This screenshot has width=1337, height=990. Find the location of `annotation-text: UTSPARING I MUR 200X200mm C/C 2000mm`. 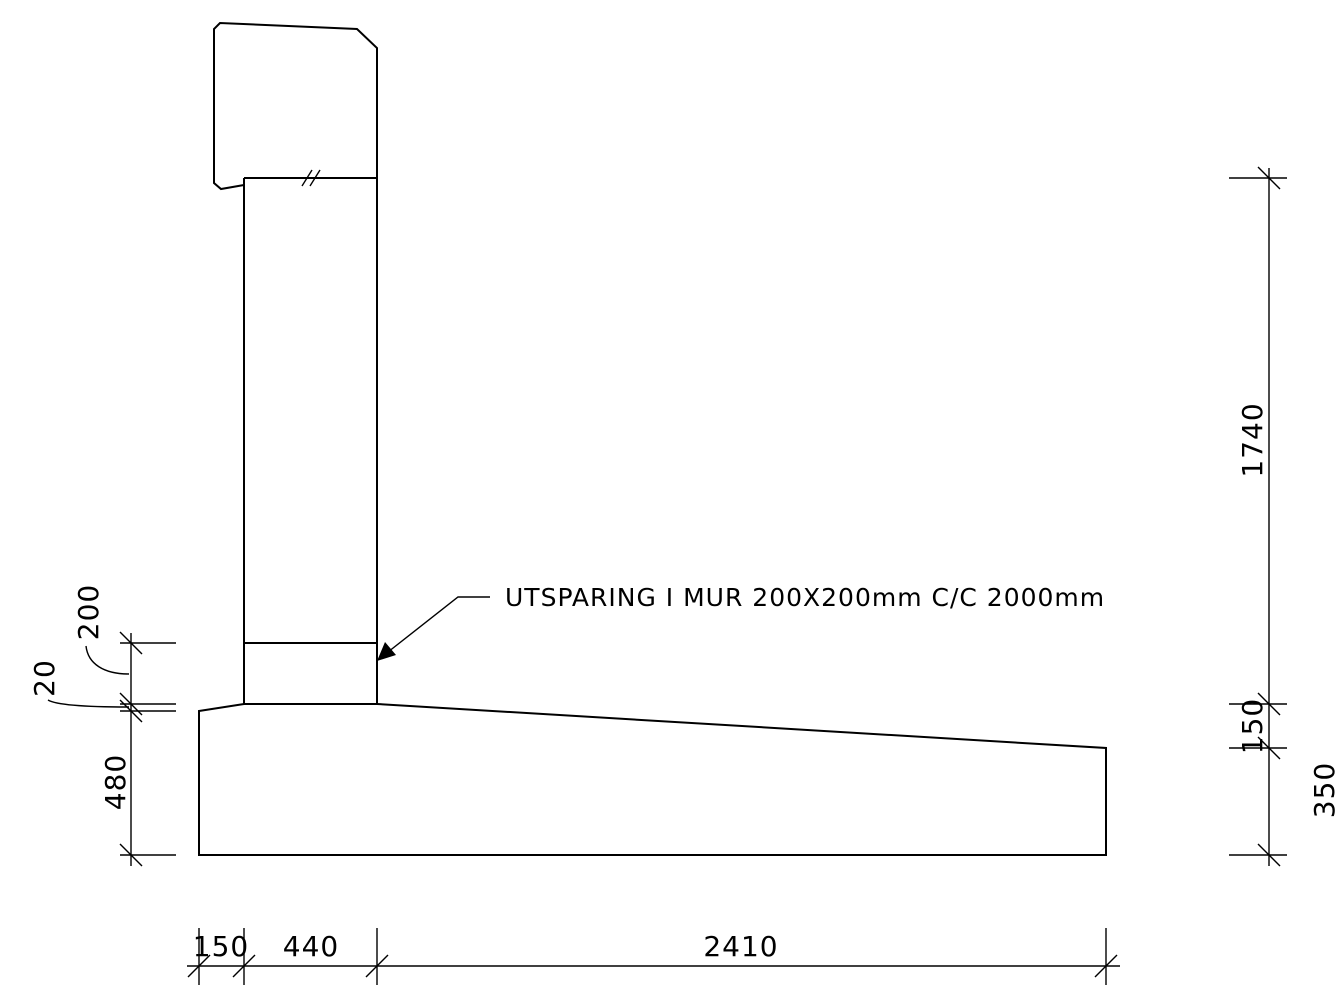

annotation-text: UTSPARING I MUR 200X200mm C/C 2000mm is located at coordinates (805, 597).